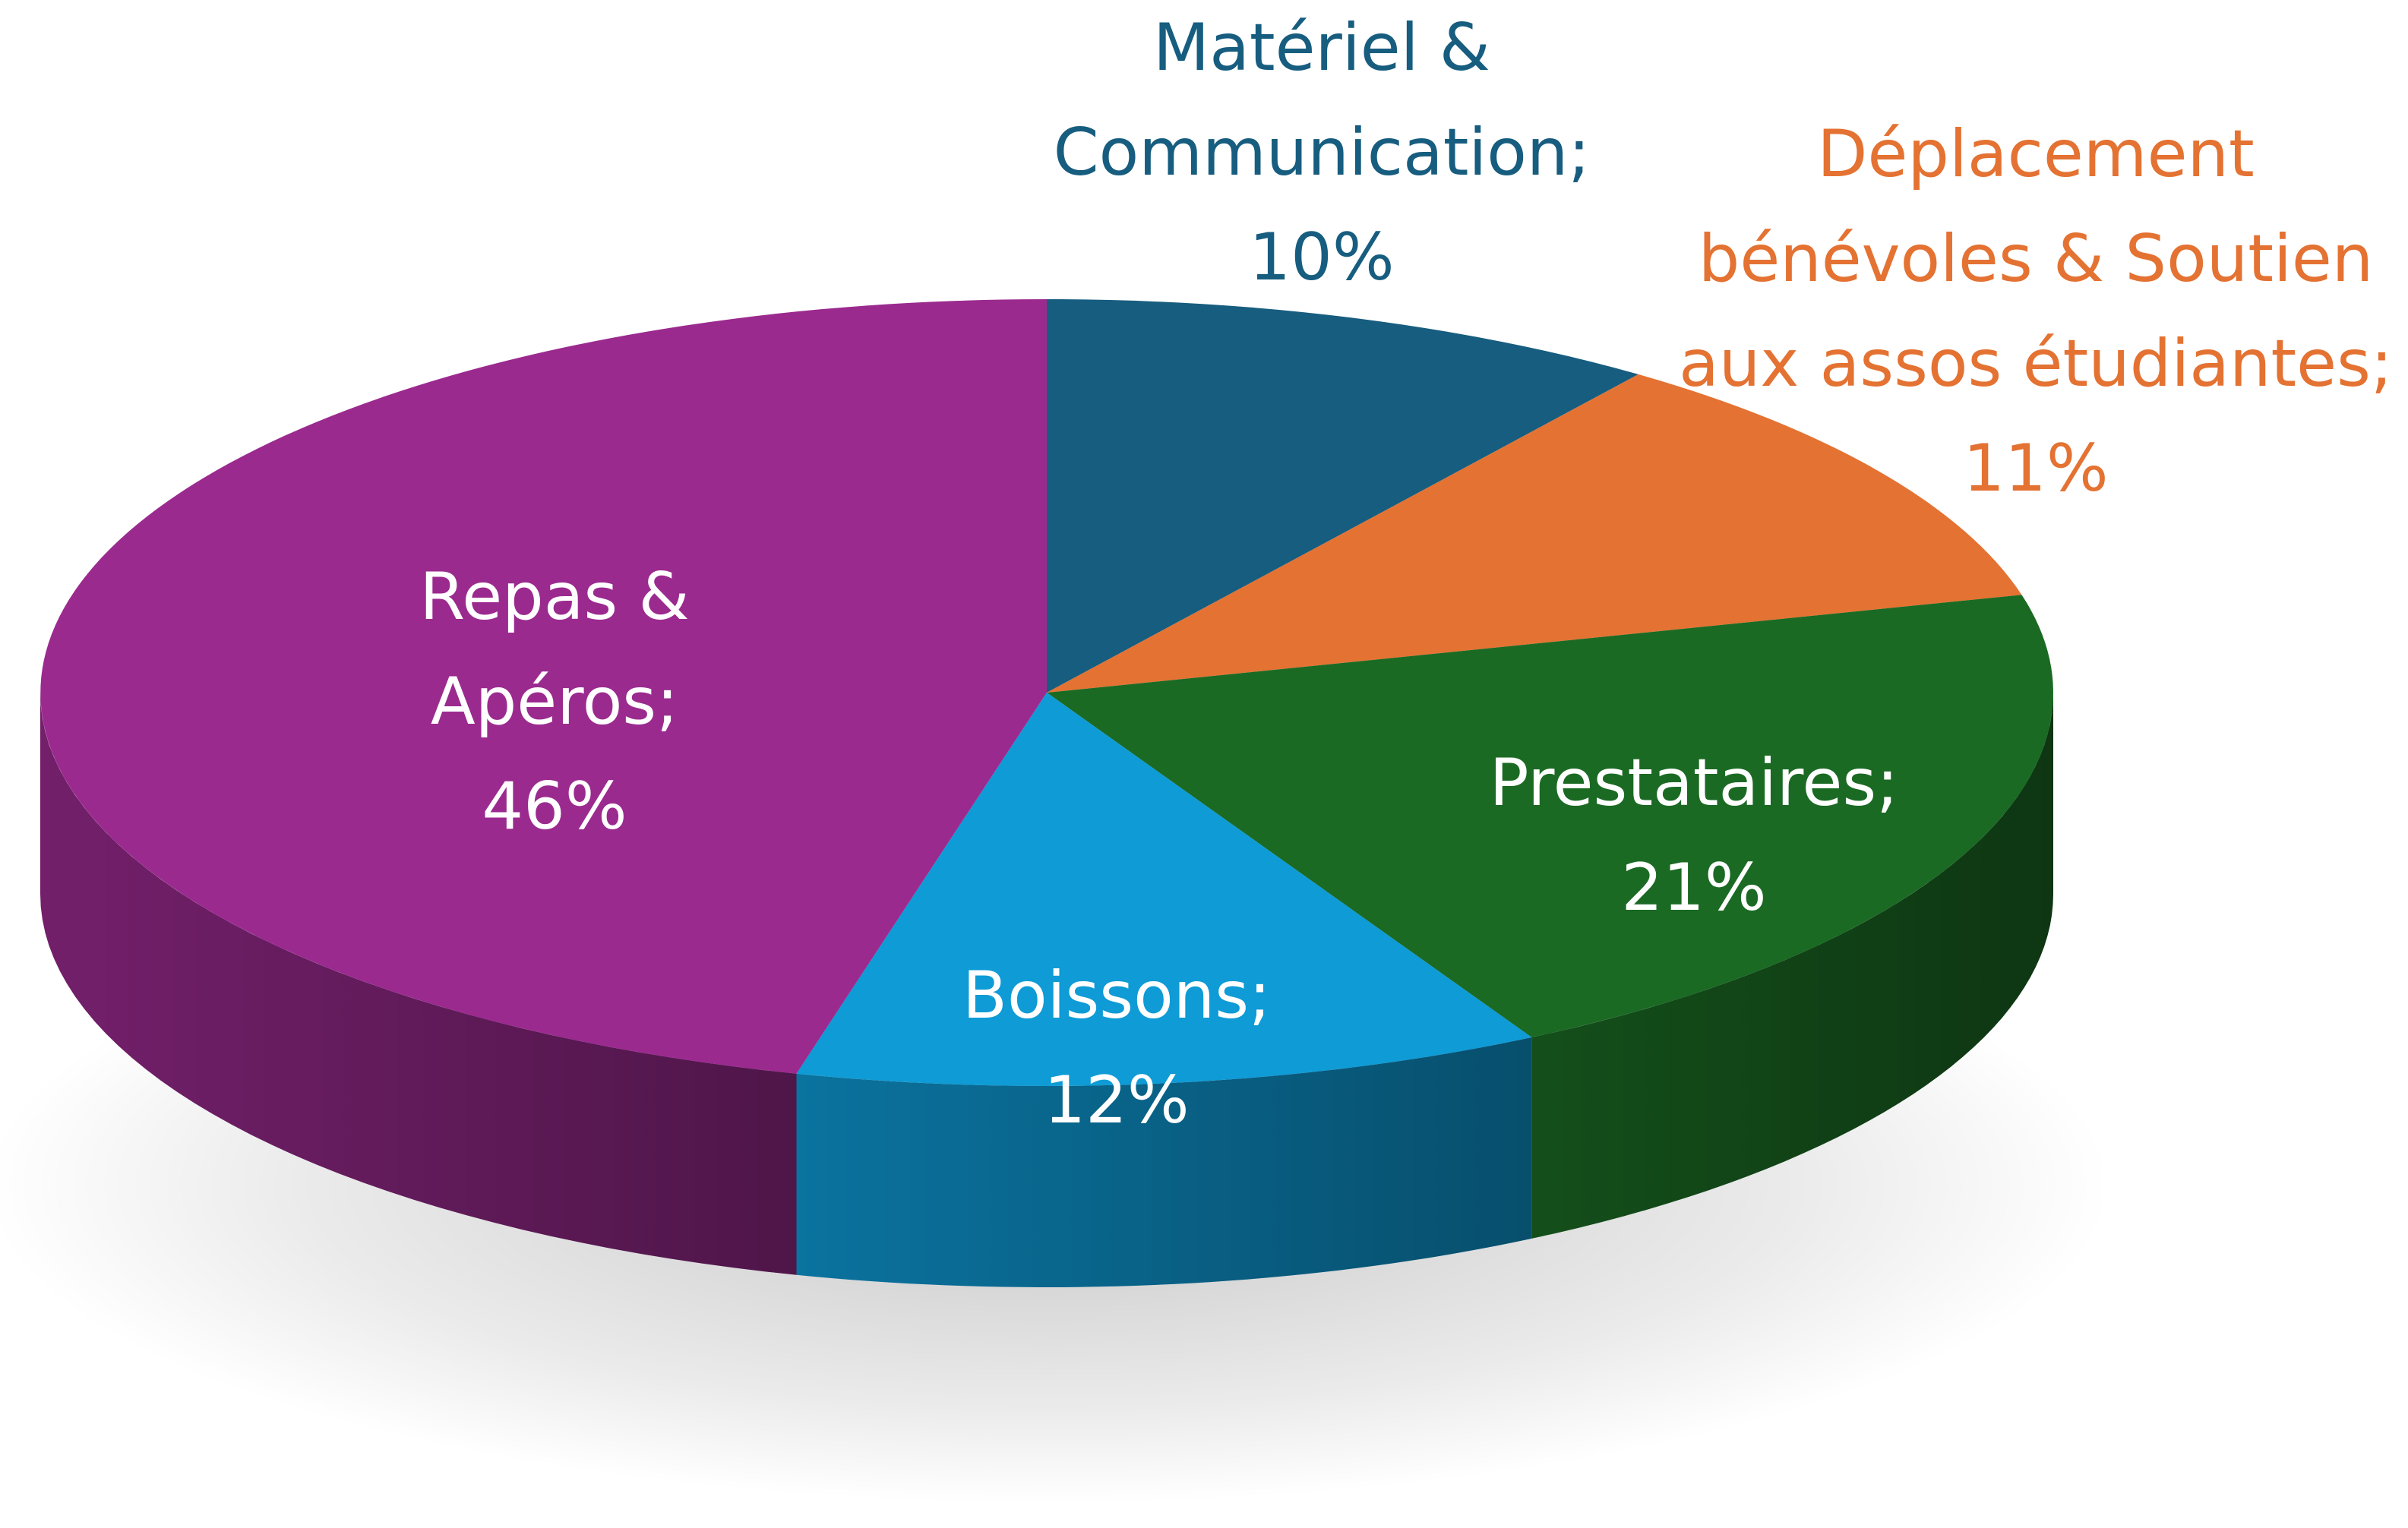  I want to click on slice-label-line: Apéros;, so click(554, 702).